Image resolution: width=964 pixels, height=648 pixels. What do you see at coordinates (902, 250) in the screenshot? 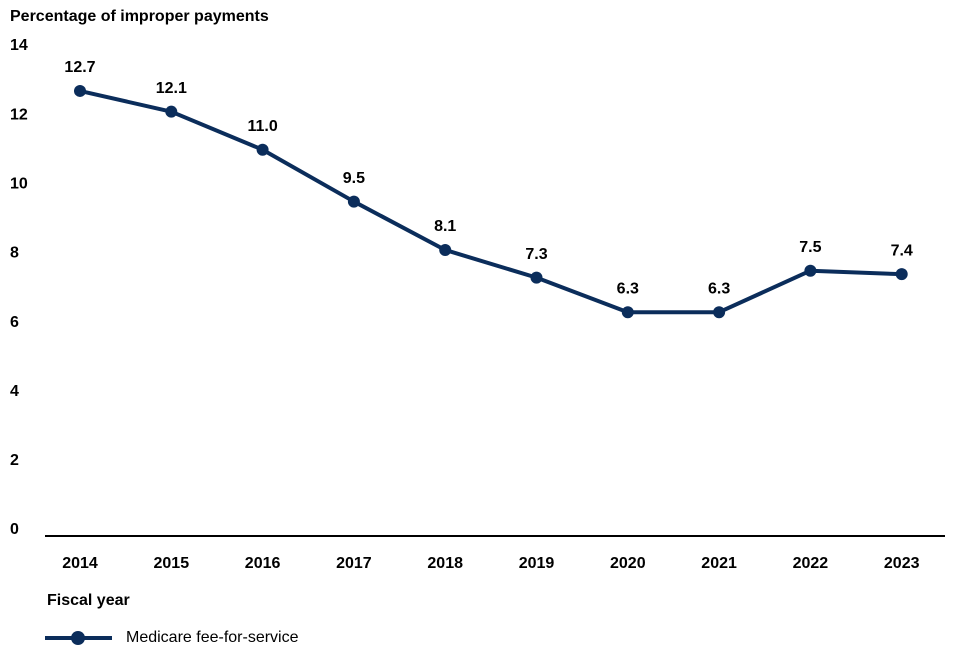
I see `data-label: 7.4` at bounding box center [902, 250].